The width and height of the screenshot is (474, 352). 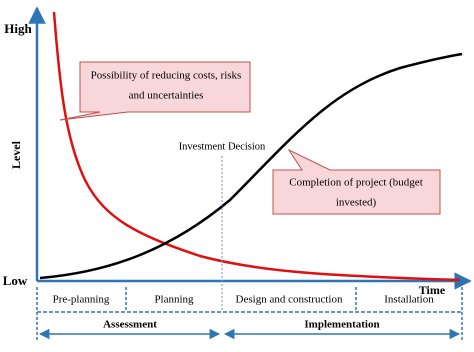 What do you see at coordinates (222, 146) in the screenshot?
I see `decision-label: Investment Decision` at bounding box center [222, 146].